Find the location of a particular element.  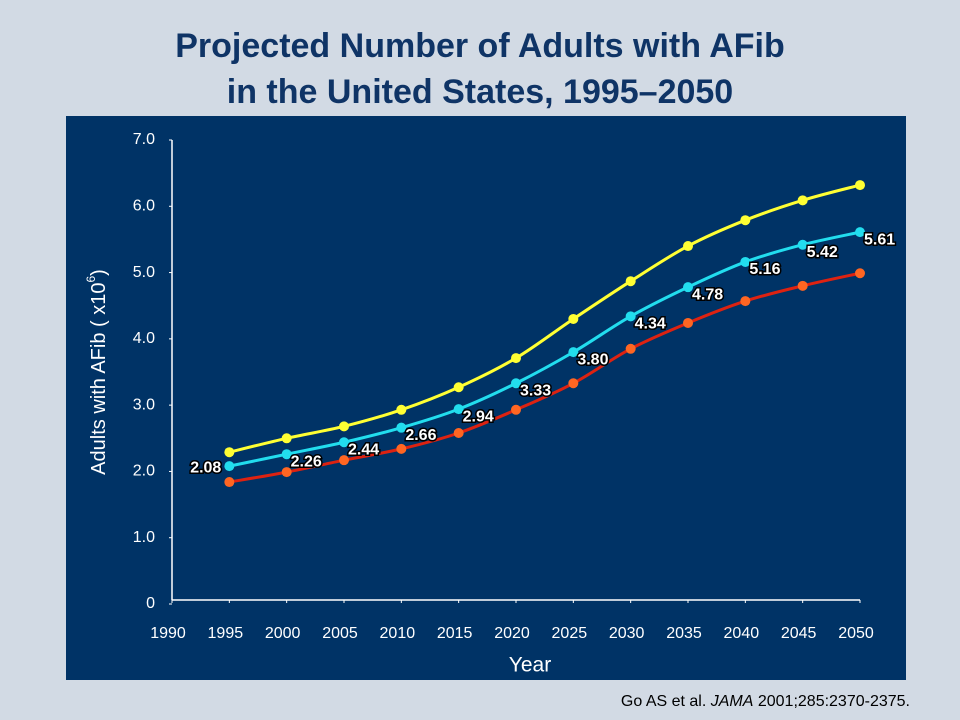

data-label: 4.78 is located at coordinates (707, 294).